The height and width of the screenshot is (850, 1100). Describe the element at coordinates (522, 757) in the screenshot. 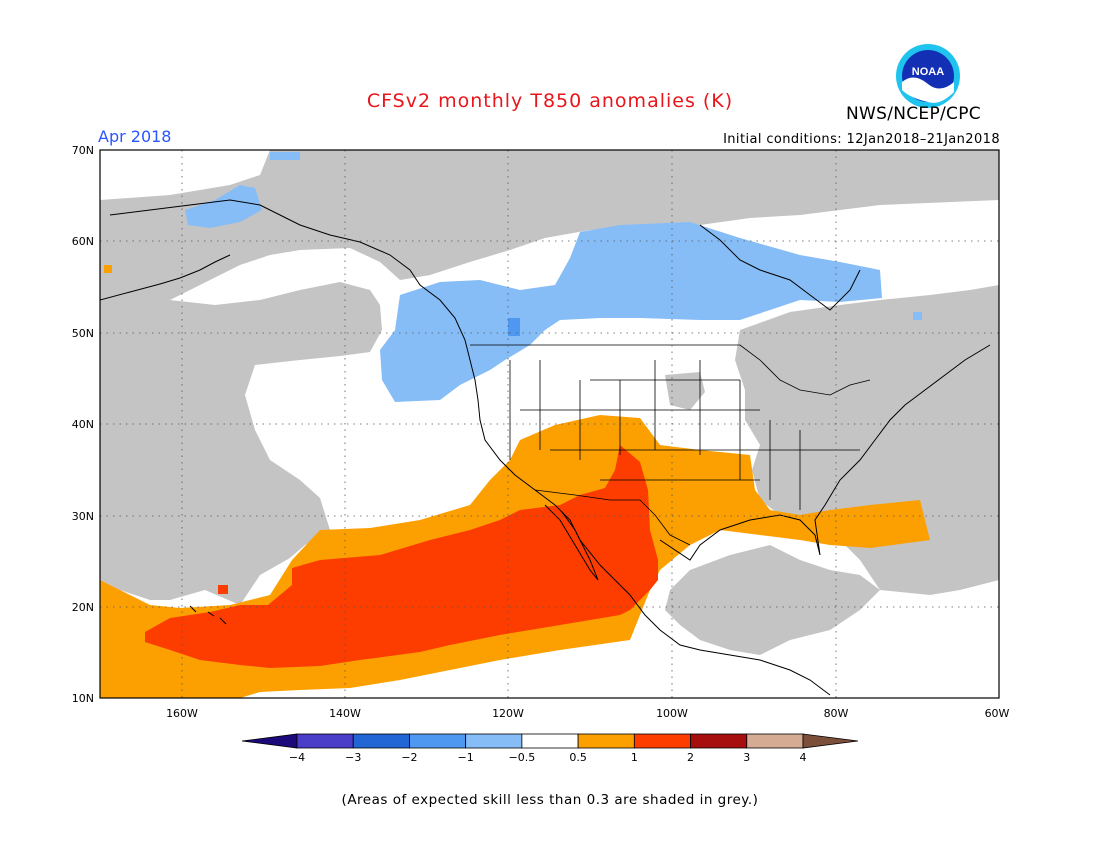

I see `colorbar-label: −0.5` at that location.